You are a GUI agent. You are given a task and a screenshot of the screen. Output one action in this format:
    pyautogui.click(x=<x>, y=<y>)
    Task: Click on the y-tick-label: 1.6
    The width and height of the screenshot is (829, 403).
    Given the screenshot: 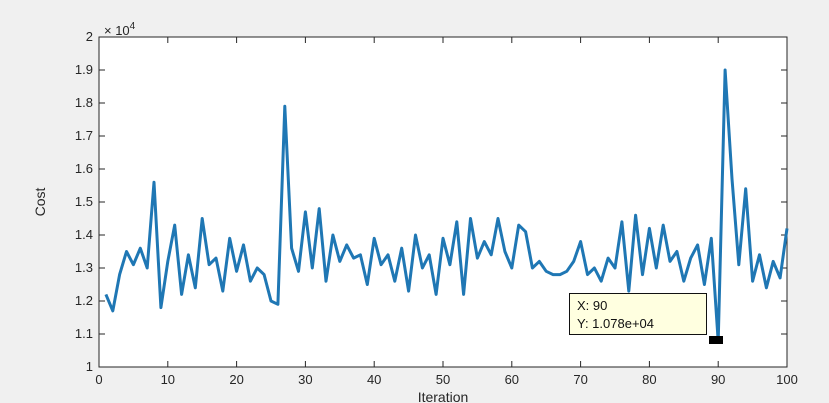 What is the action you would take?
    pyautogui.click(x=84, y=168)
    